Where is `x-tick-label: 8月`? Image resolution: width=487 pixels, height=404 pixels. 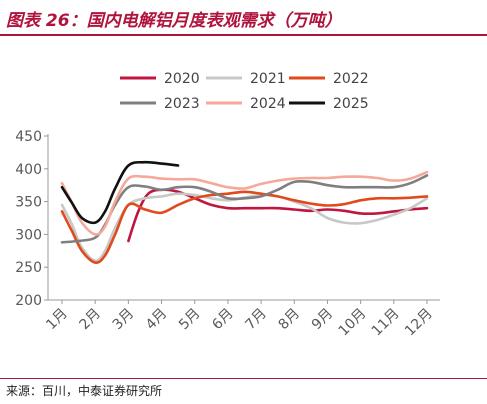 x-tick-label: 8月 is located at coordinates (290, 320).